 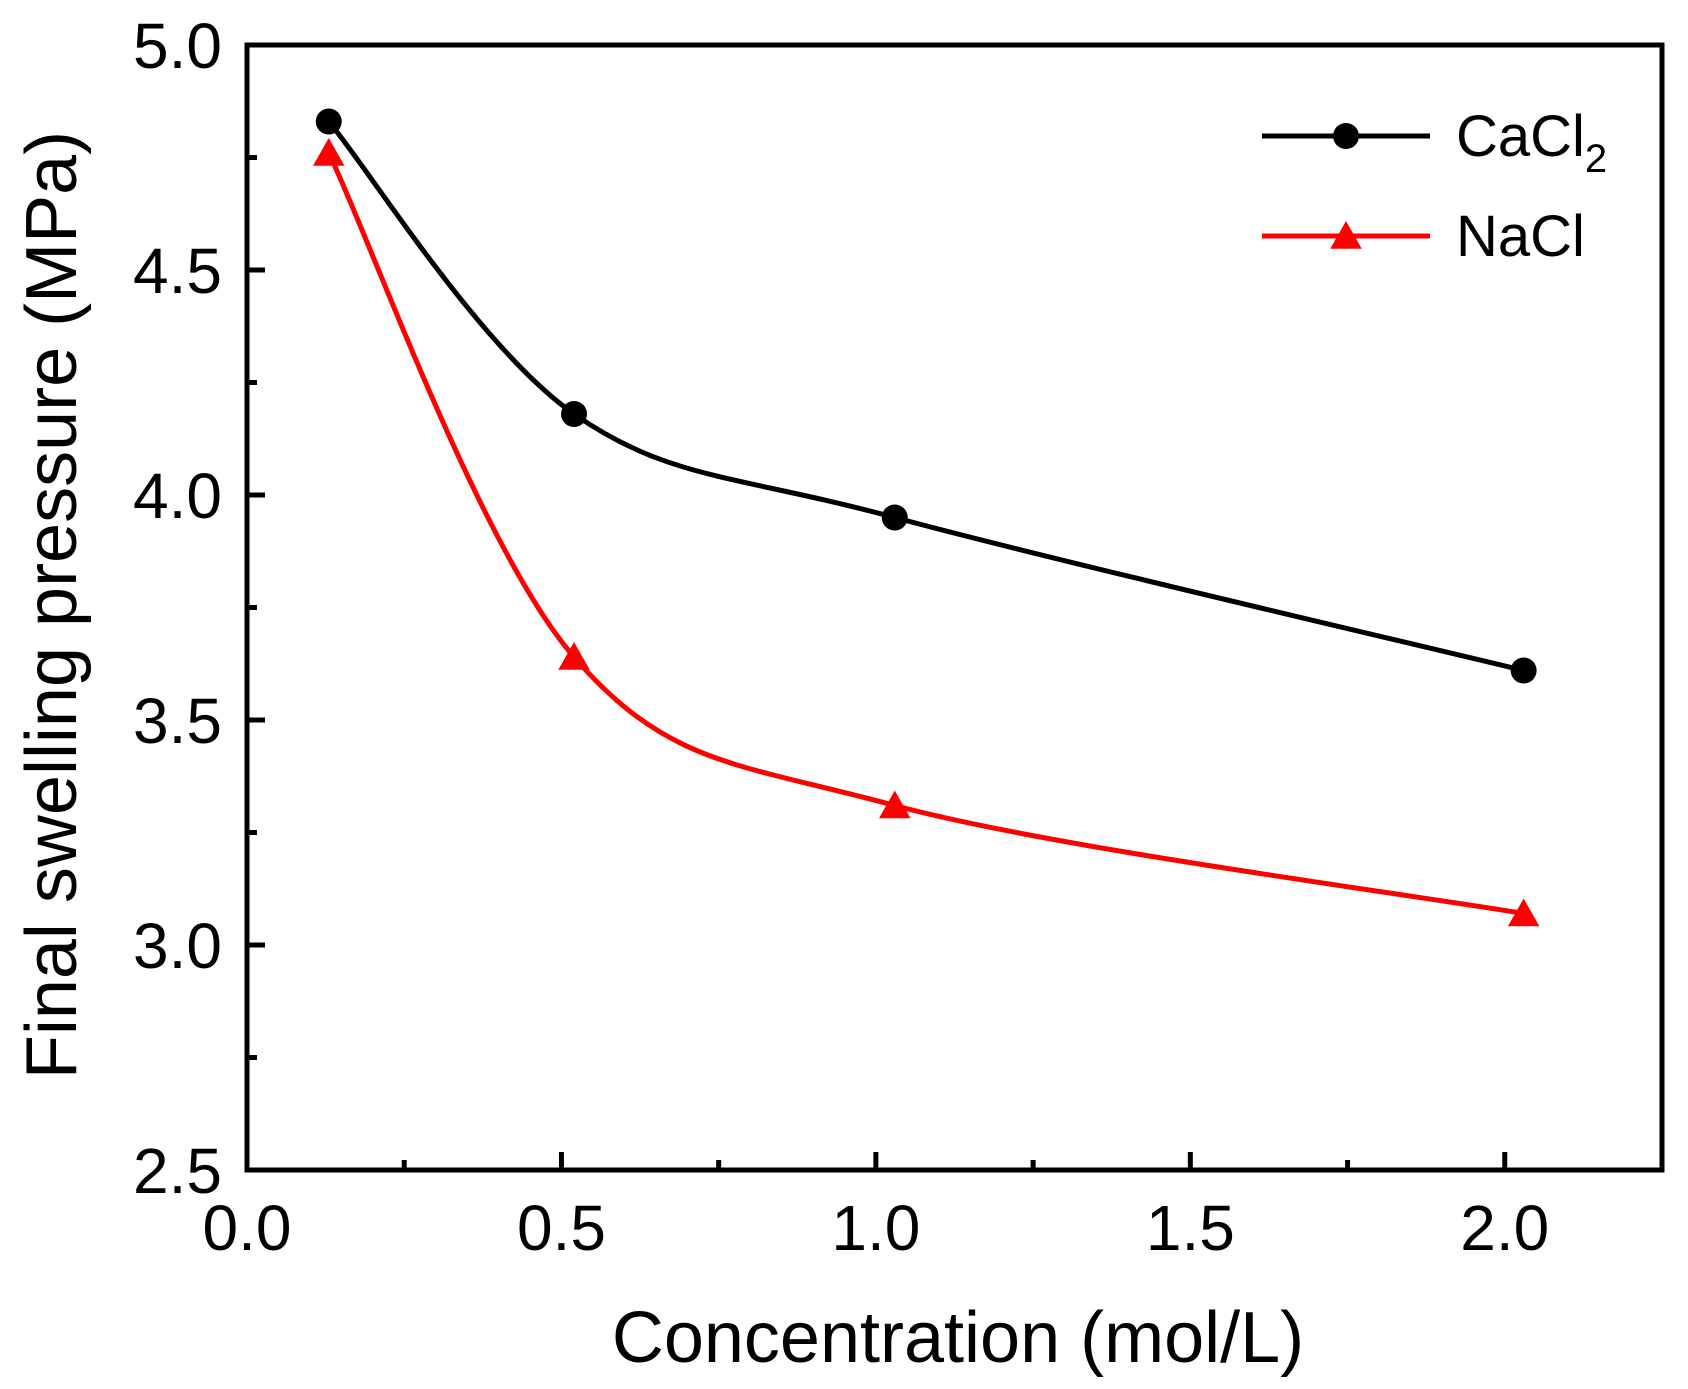 What do you see at coordinates (177, 46) in the screenshot?
I see `y-tick-label: 5.0` at bounding box center [177, 46].